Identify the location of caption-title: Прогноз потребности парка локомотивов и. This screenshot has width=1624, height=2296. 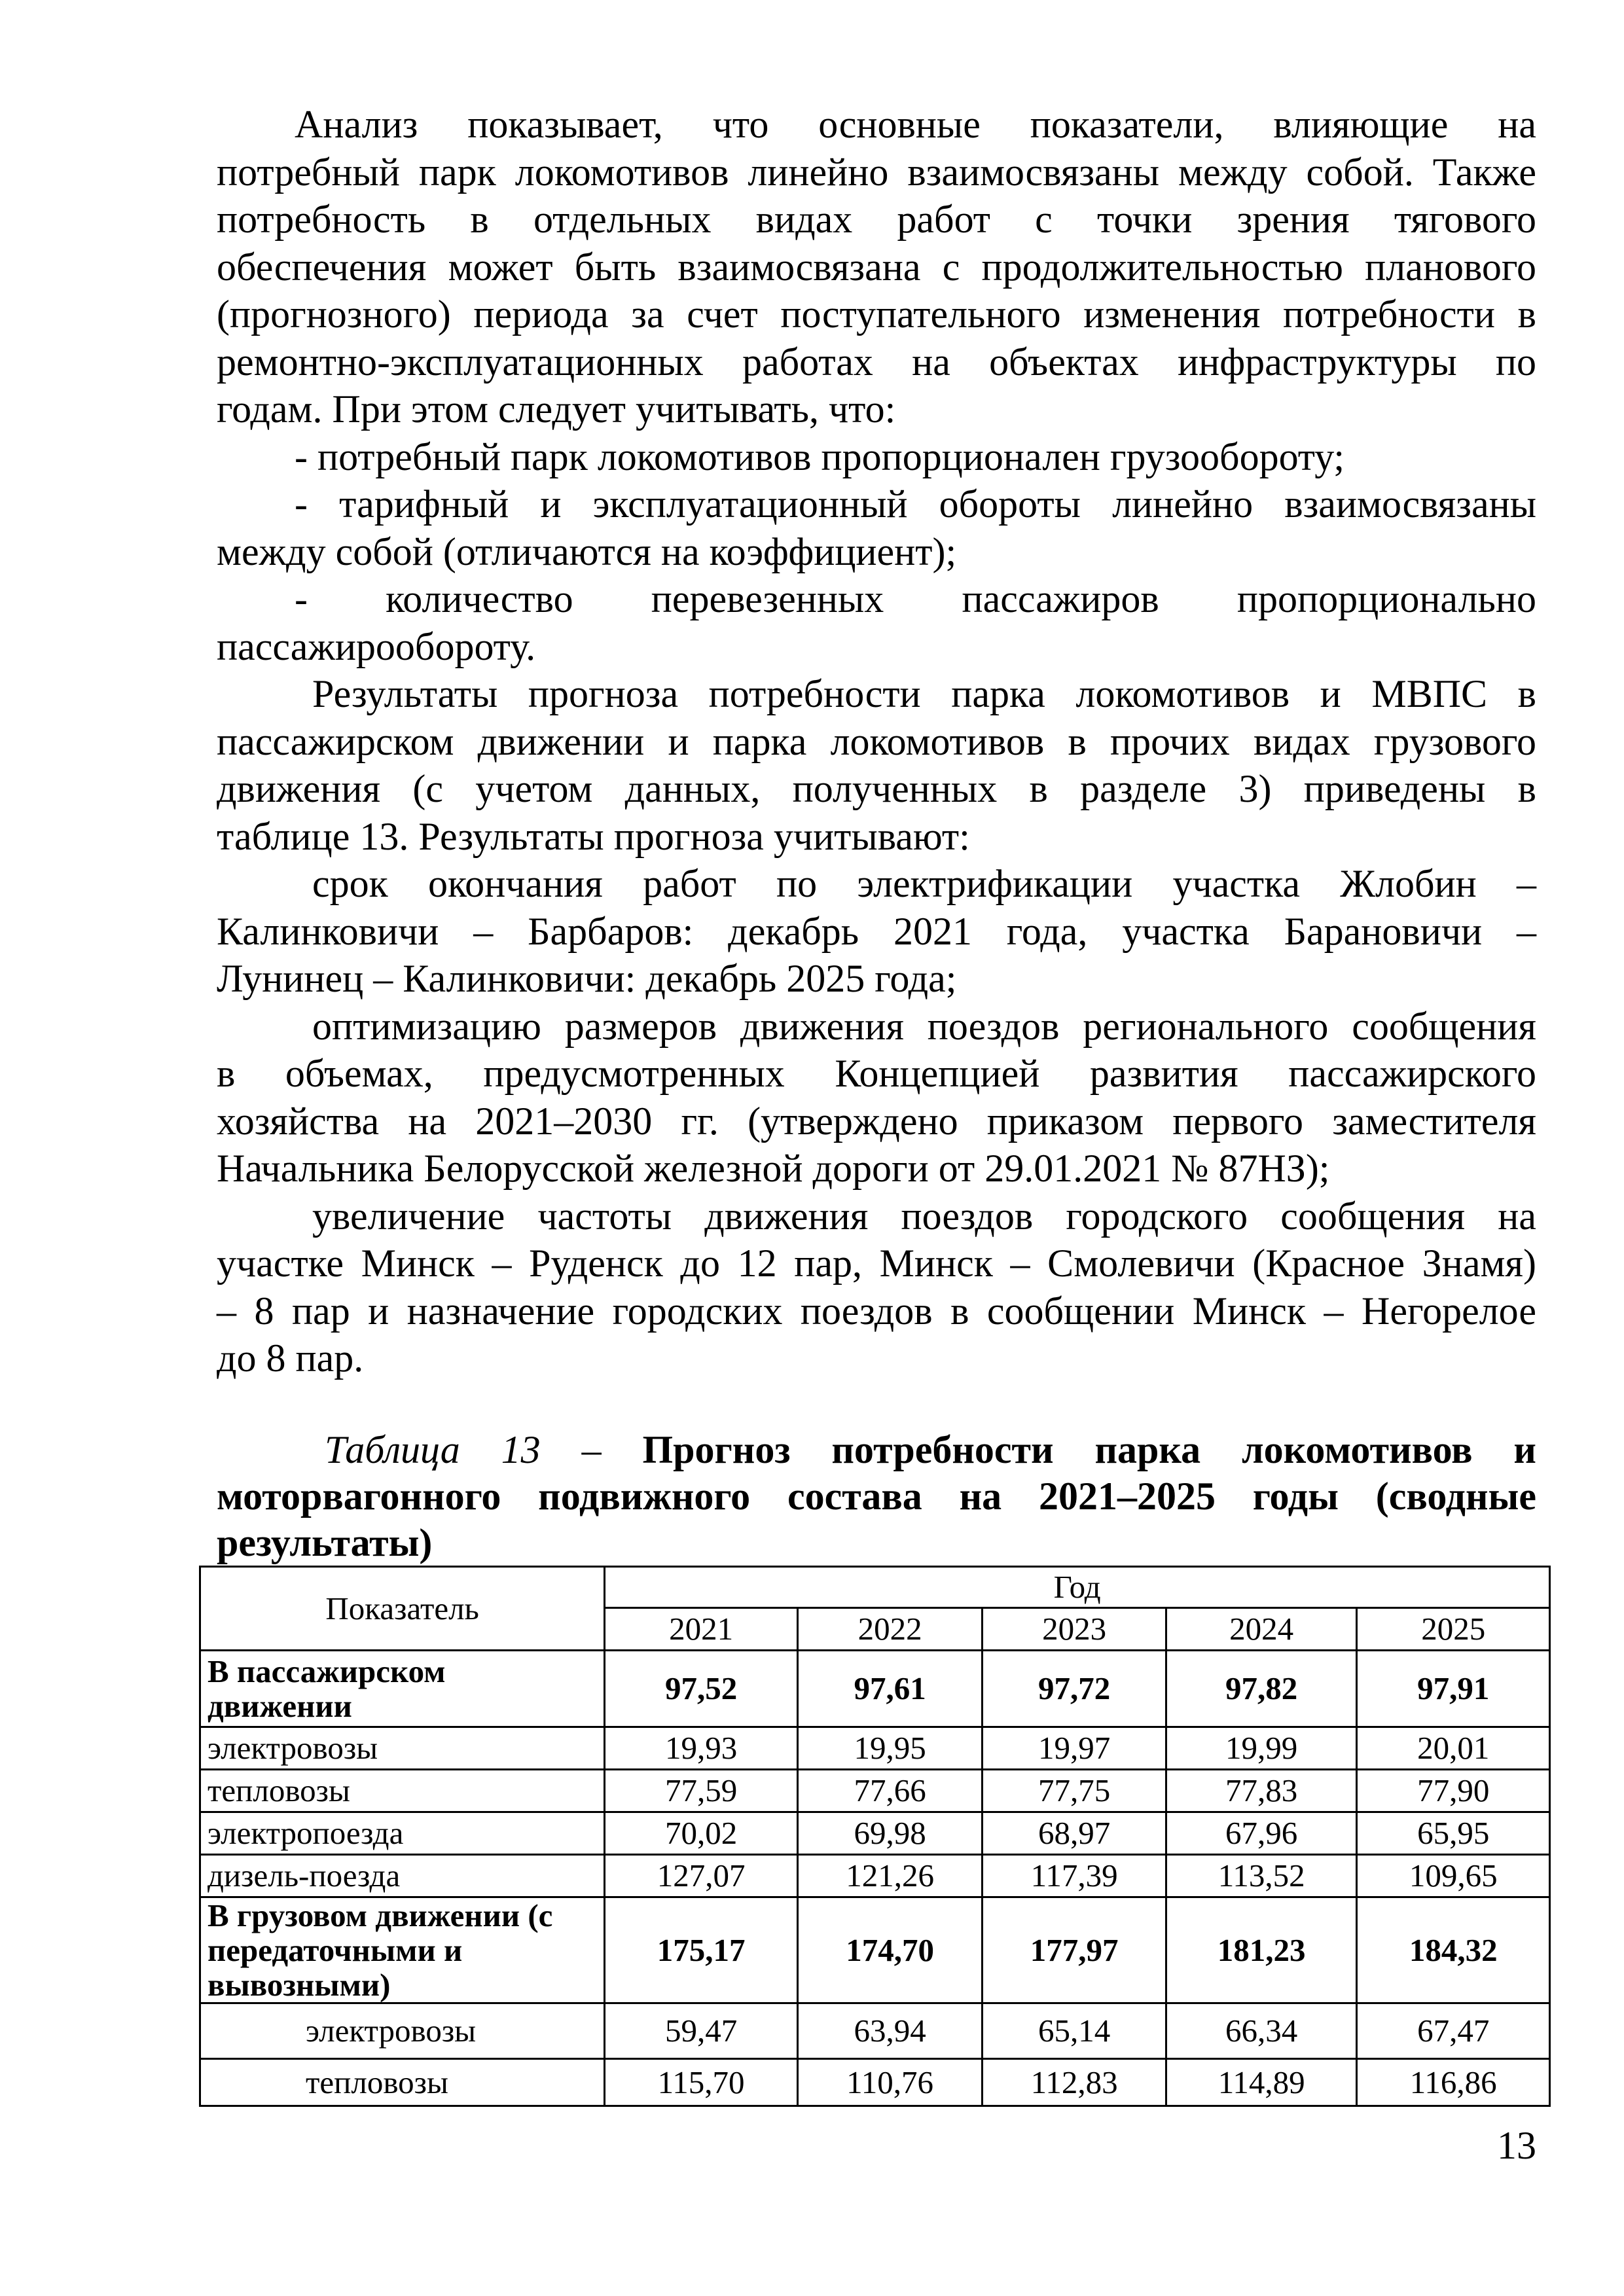
(1089, 1449).